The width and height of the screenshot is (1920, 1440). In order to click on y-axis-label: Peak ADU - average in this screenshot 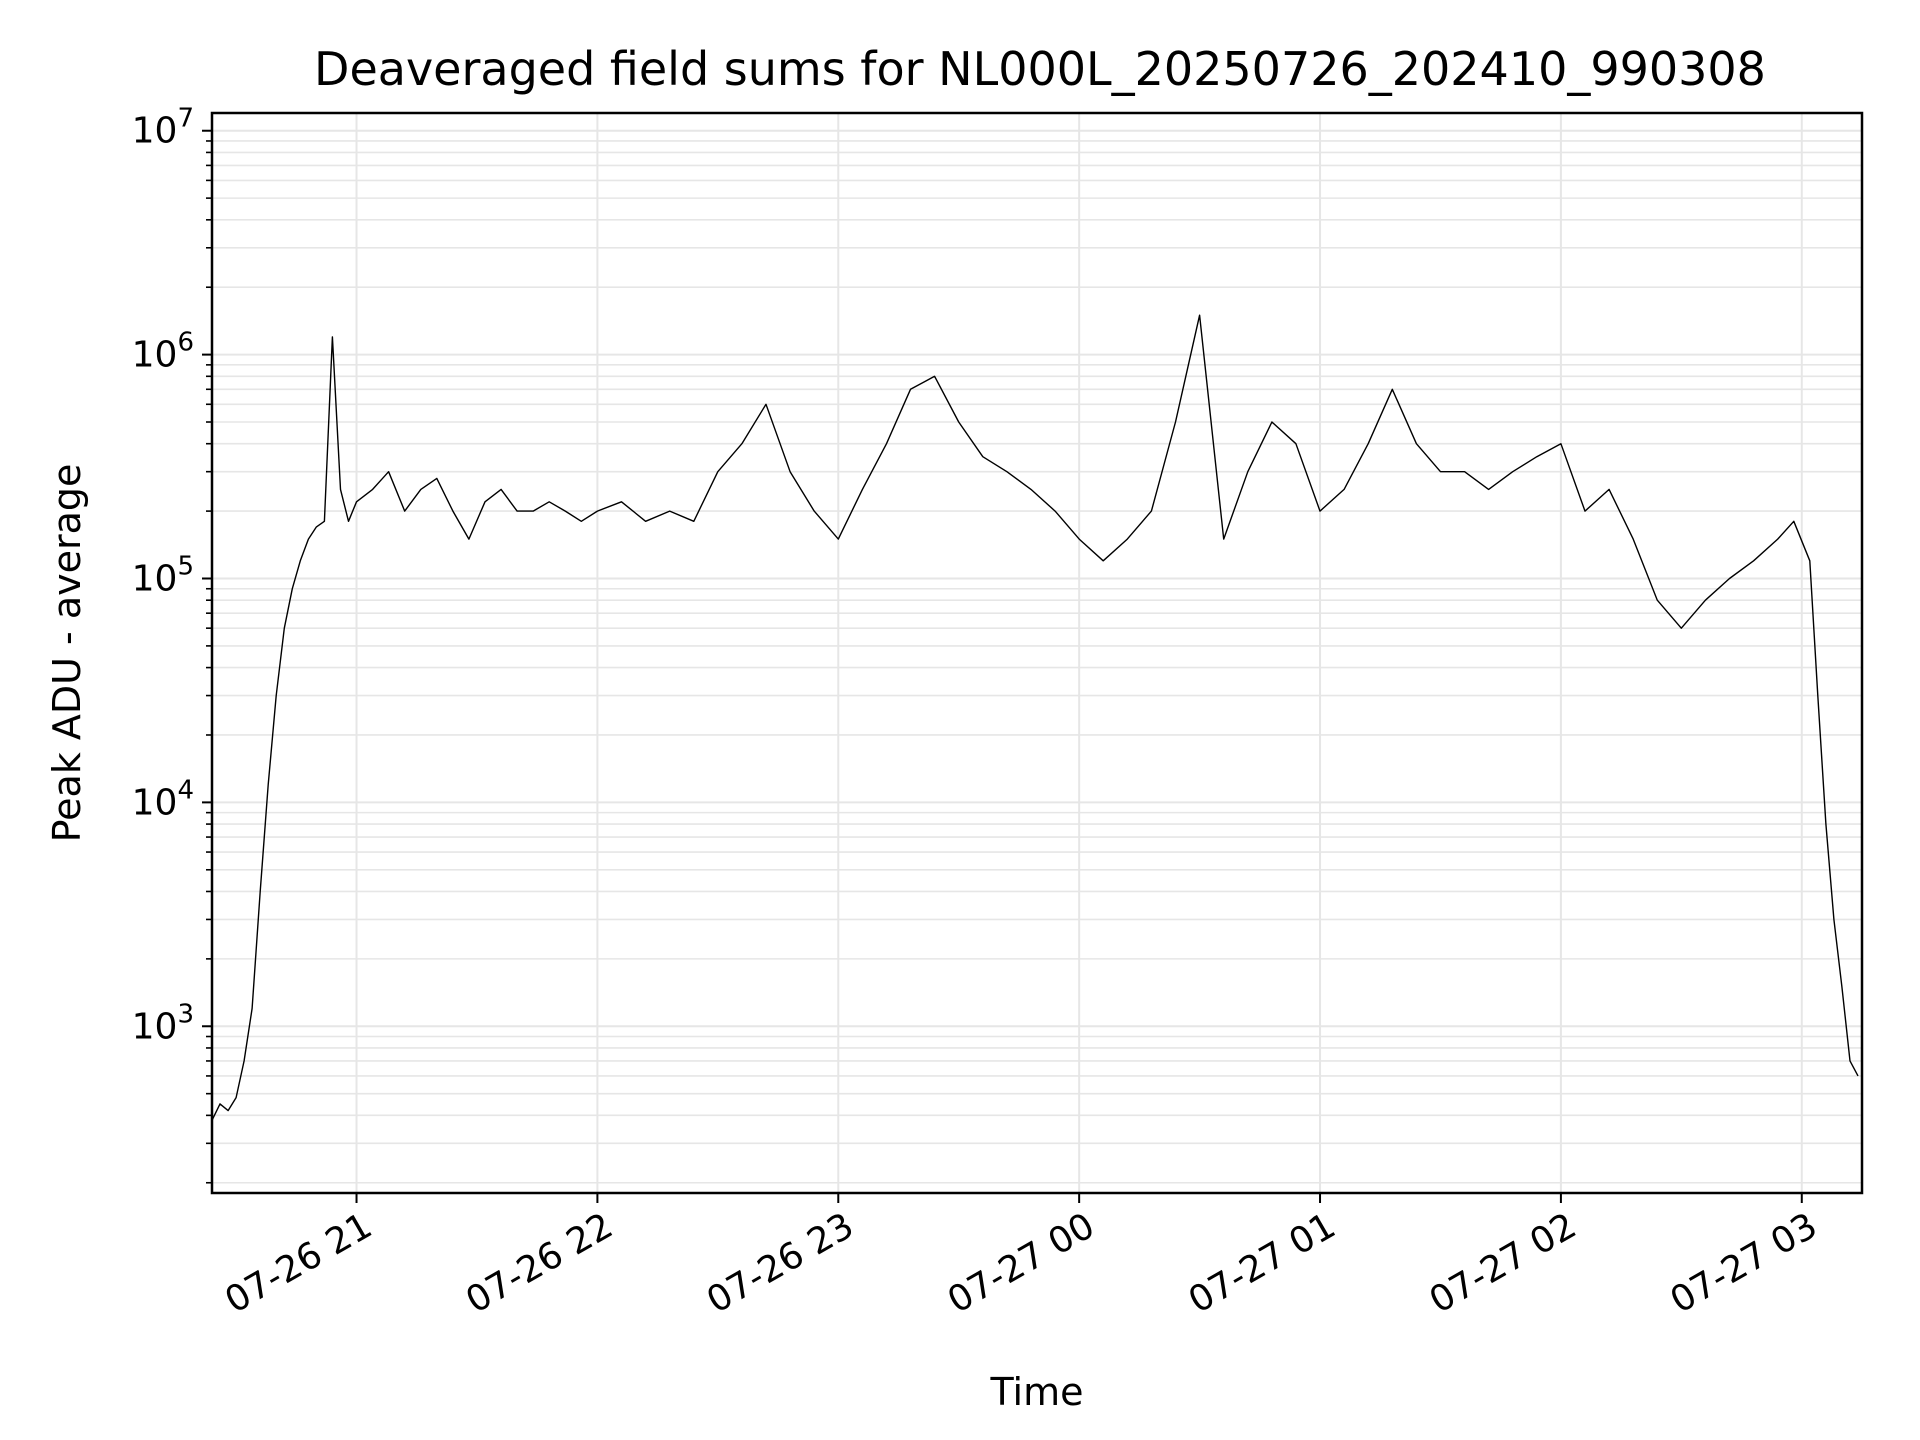, I will do `click(67, 653)`.